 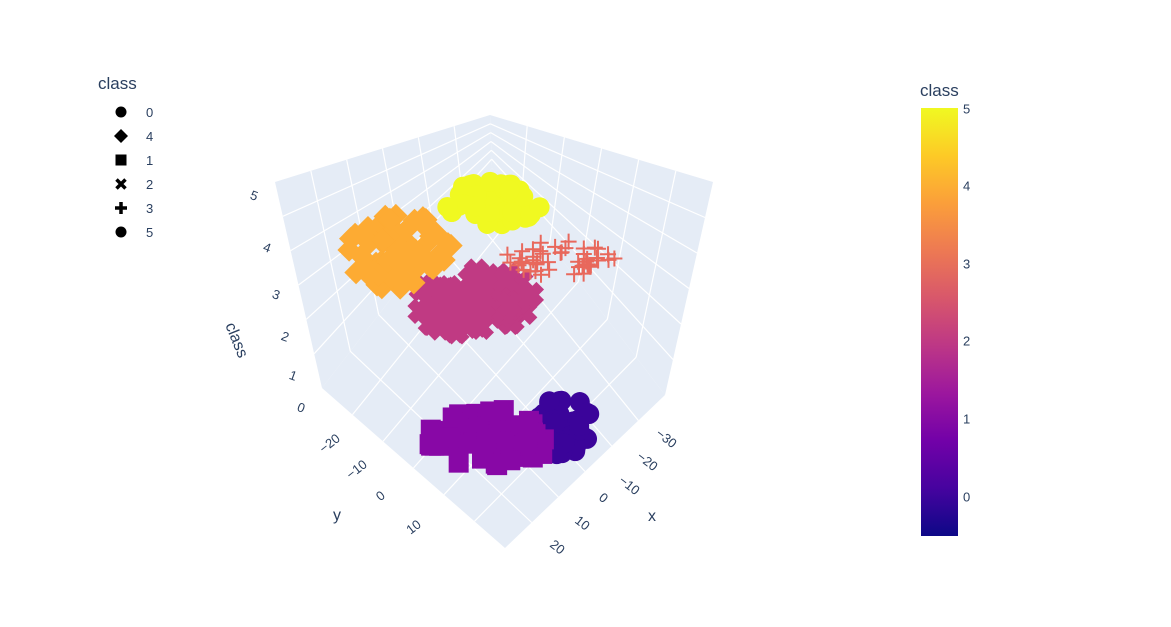 What do you see at coordinates (329, 443) in the screenshot?
I see `y-tick-0: −20` at bounding box center [329, 443].